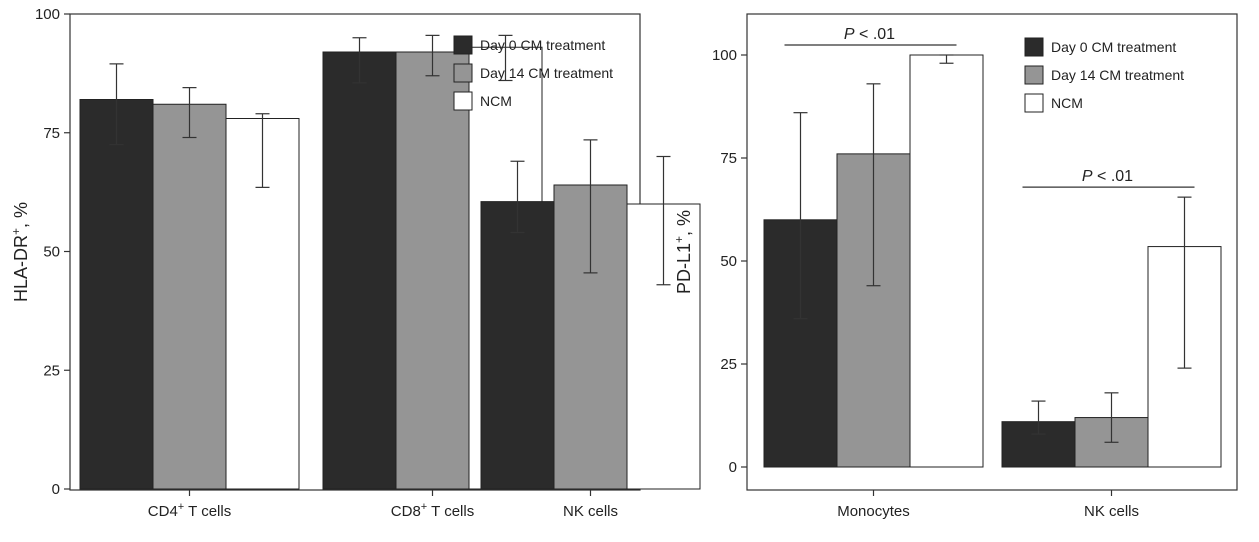  I want to click on x-tick-label: Monocytes, so click(873, 511).